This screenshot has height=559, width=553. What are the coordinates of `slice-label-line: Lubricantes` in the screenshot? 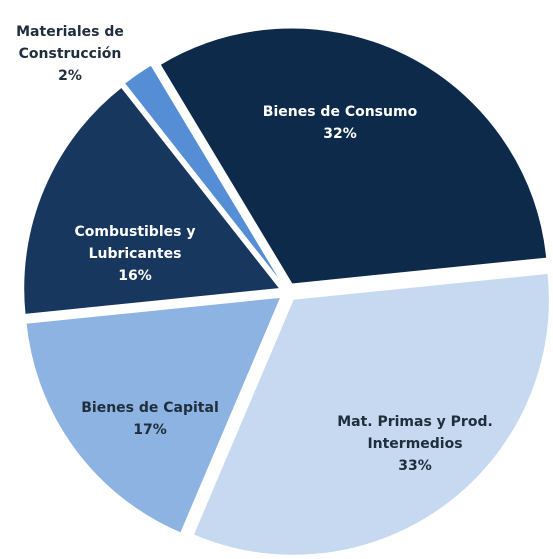 It's located at (135, 254).